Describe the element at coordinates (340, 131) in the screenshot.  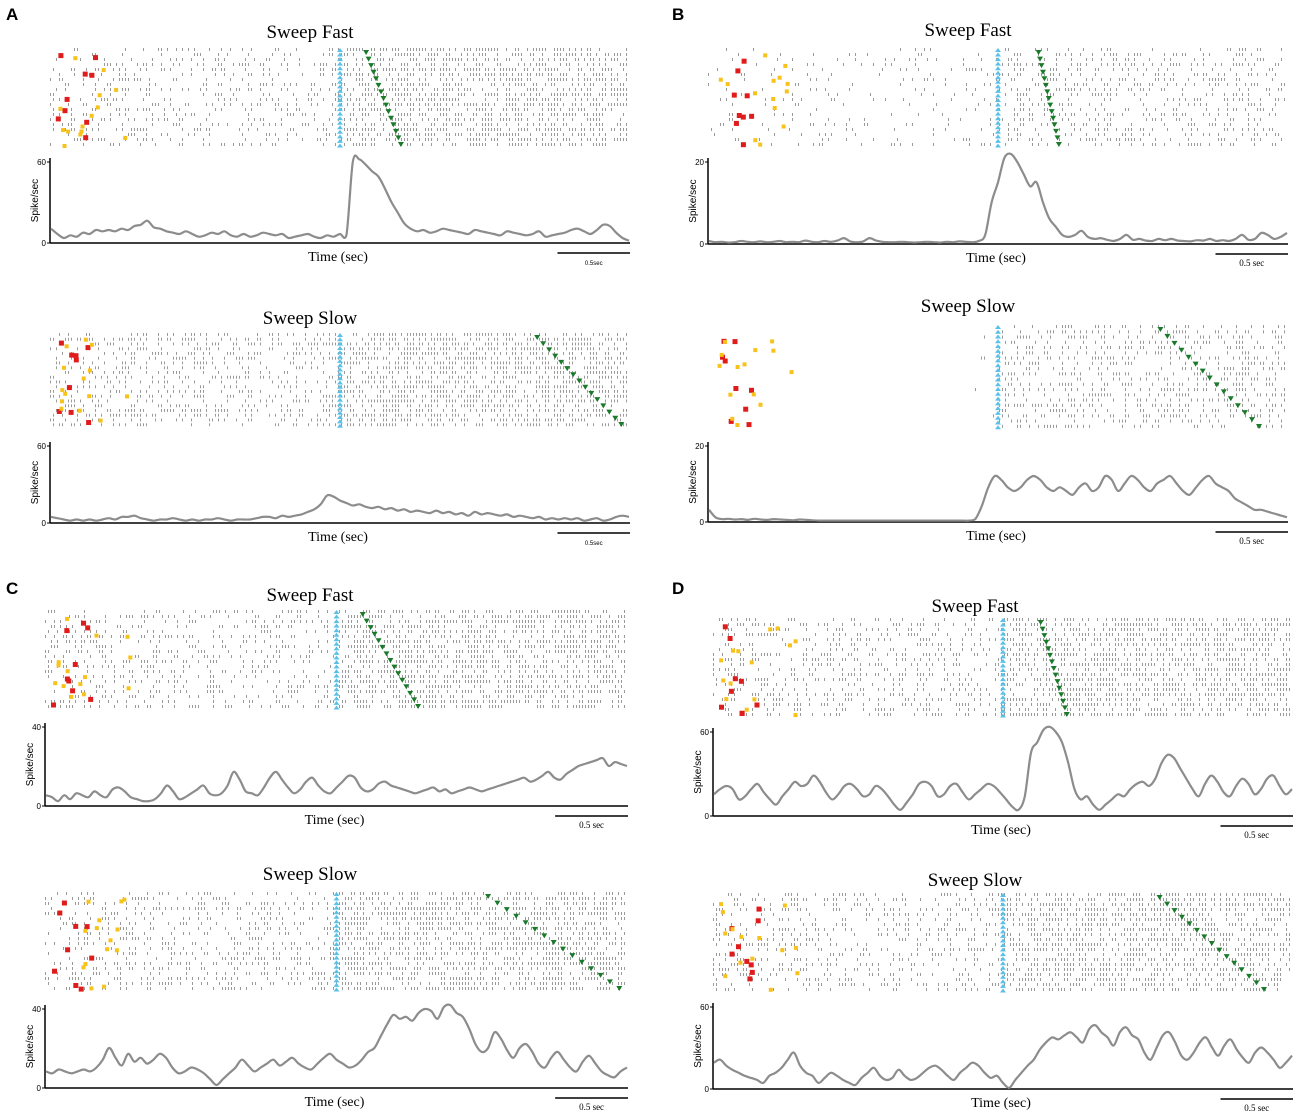
I see `stimulus-onset-marker` at that location.